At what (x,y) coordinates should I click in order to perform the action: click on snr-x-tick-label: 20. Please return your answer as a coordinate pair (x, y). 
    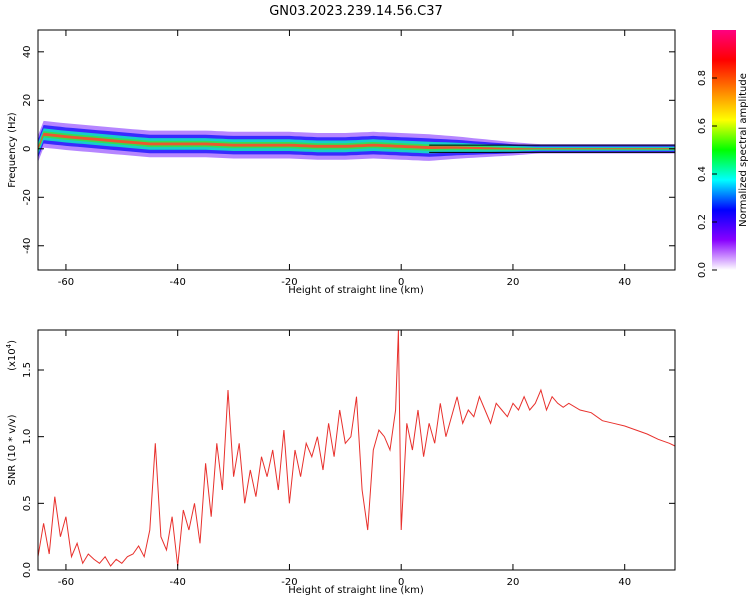
    Looking at the image, I should click on (513, 582).